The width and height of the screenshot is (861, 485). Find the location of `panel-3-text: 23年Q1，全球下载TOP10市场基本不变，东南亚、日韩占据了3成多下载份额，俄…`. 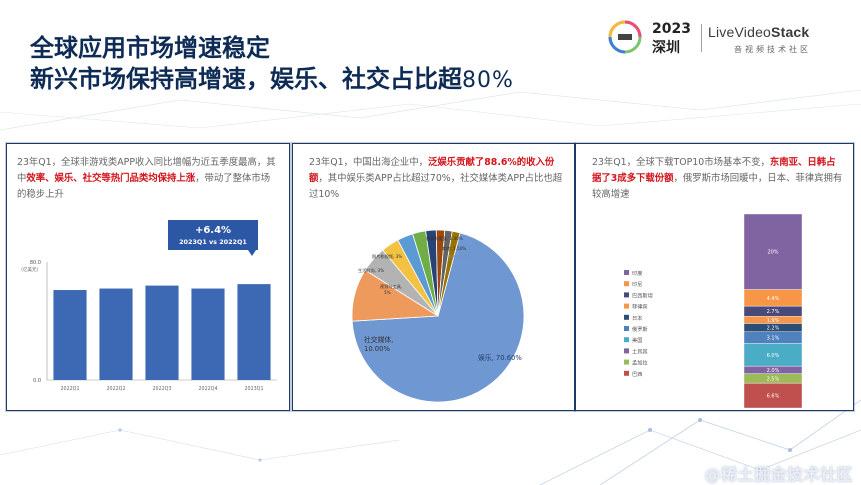

panel-3-text: 23年Q1，全球下载TOP10市场基本不变，东南亚、日韩占据了3成多下载份额，俄… is located at coordinates (717, 179).